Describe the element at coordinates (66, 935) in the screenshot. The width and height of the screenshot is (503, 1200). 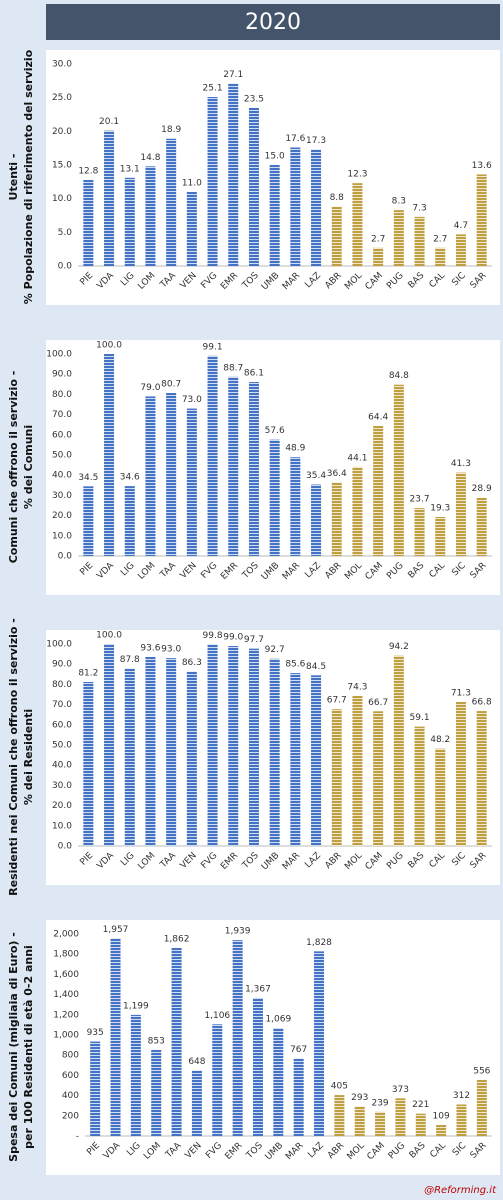
I see `y-tick-label: 2,000` at that location.